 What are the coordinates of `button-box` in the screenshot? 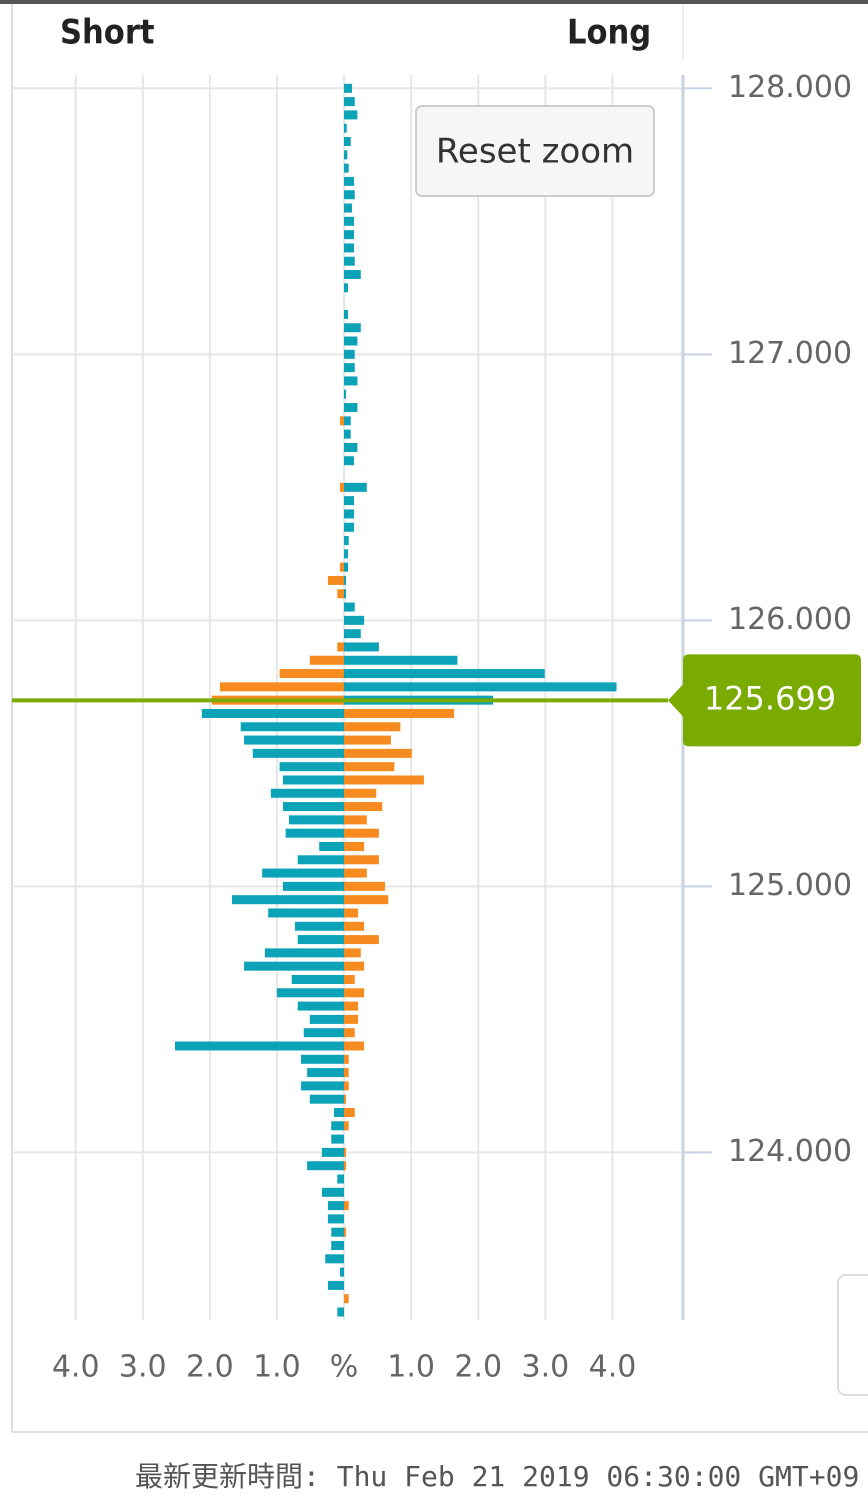 It's located at (535, 151).